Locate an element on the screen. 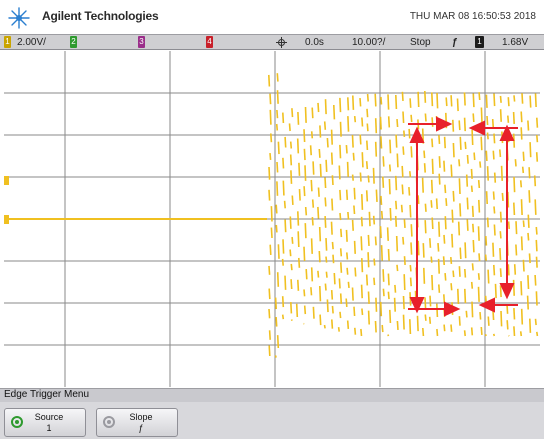 The width and height of the screenshot is (544, 439). channel-1-ground-marker is located at coordinates (6, 200).